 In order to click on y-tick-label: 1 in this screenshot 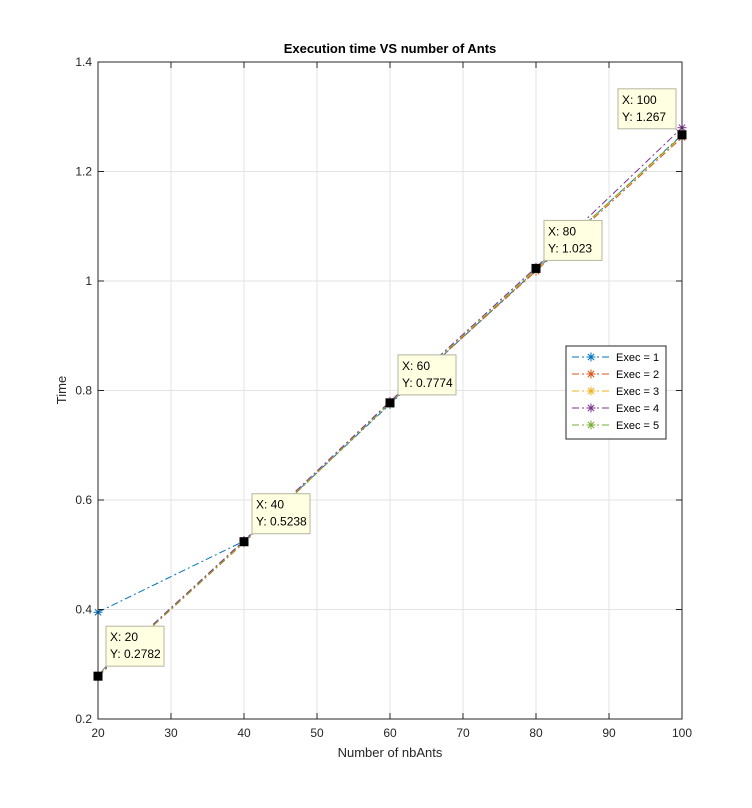, I will do `click(88, 281)`.